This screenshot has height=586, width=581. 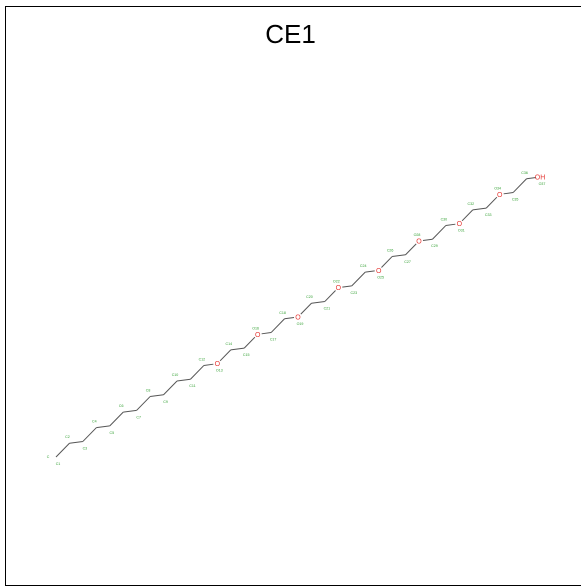 I want to click on atom-index-label: C27, so click(x=407, y=262).